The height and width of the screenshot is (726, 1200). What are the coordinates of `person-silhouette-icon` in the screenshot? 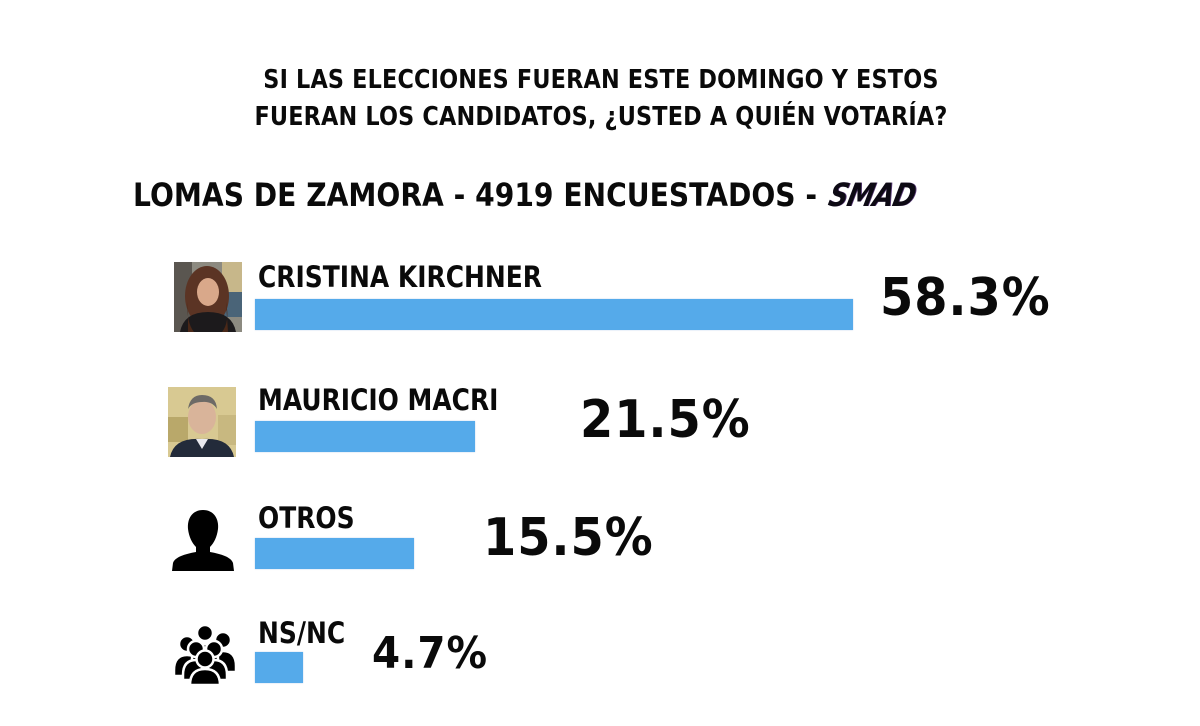 It's located at (203, 542).